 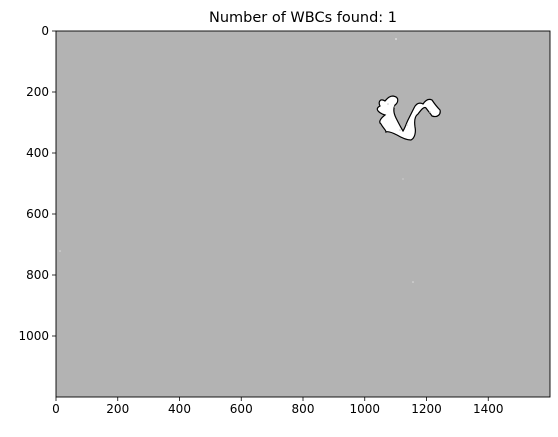 I want to click on y-axis: 0 200 400 600 800 1000, so click(x=37, y=183).